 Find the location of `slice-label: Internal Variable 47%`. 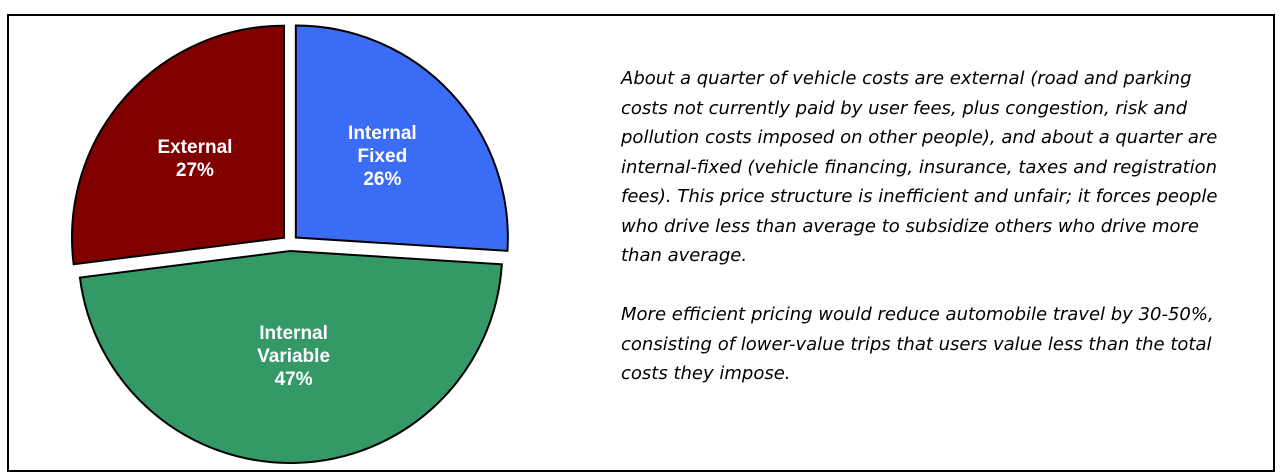

slice-label: Internal Variable 47% is located at coordinates (294, 356).